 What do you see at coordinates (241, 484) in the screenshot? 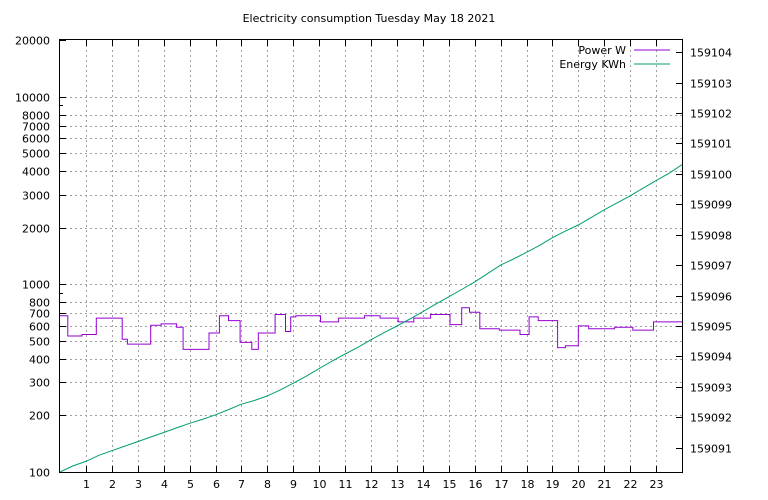
I see `x-tick-label: 7` at bounding box center [241, 484].